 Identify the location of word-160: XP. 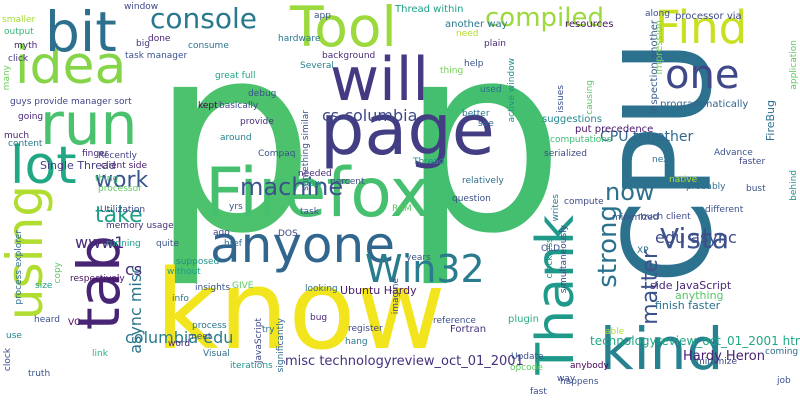
(643, 251).